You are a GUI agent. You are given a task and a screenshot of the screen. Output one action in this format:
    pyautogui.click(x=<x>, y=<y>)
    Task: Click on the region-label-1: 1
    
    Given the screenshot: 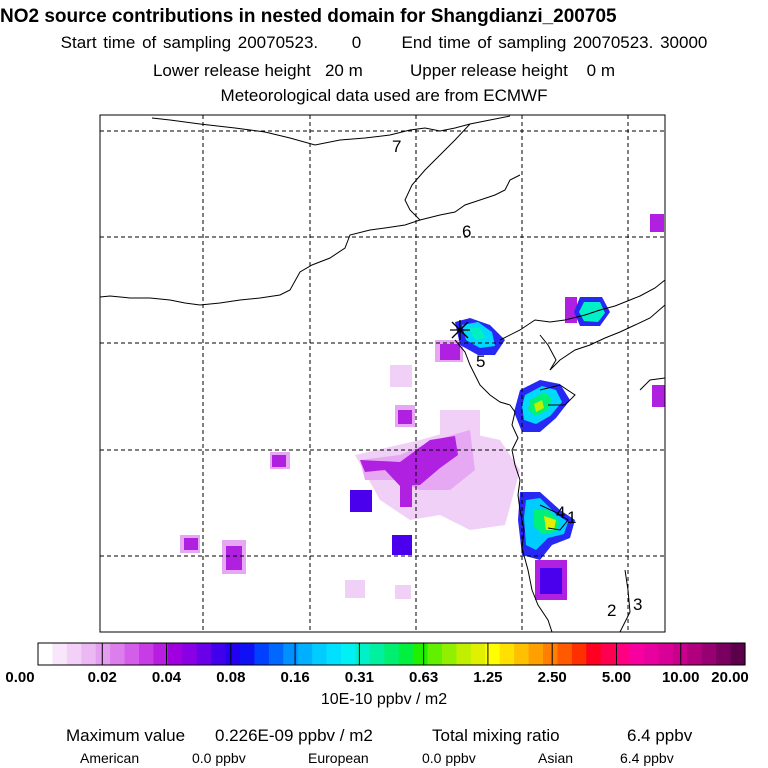 What is the action you would take?
    pyautogui.click(x=571, y=517)
    